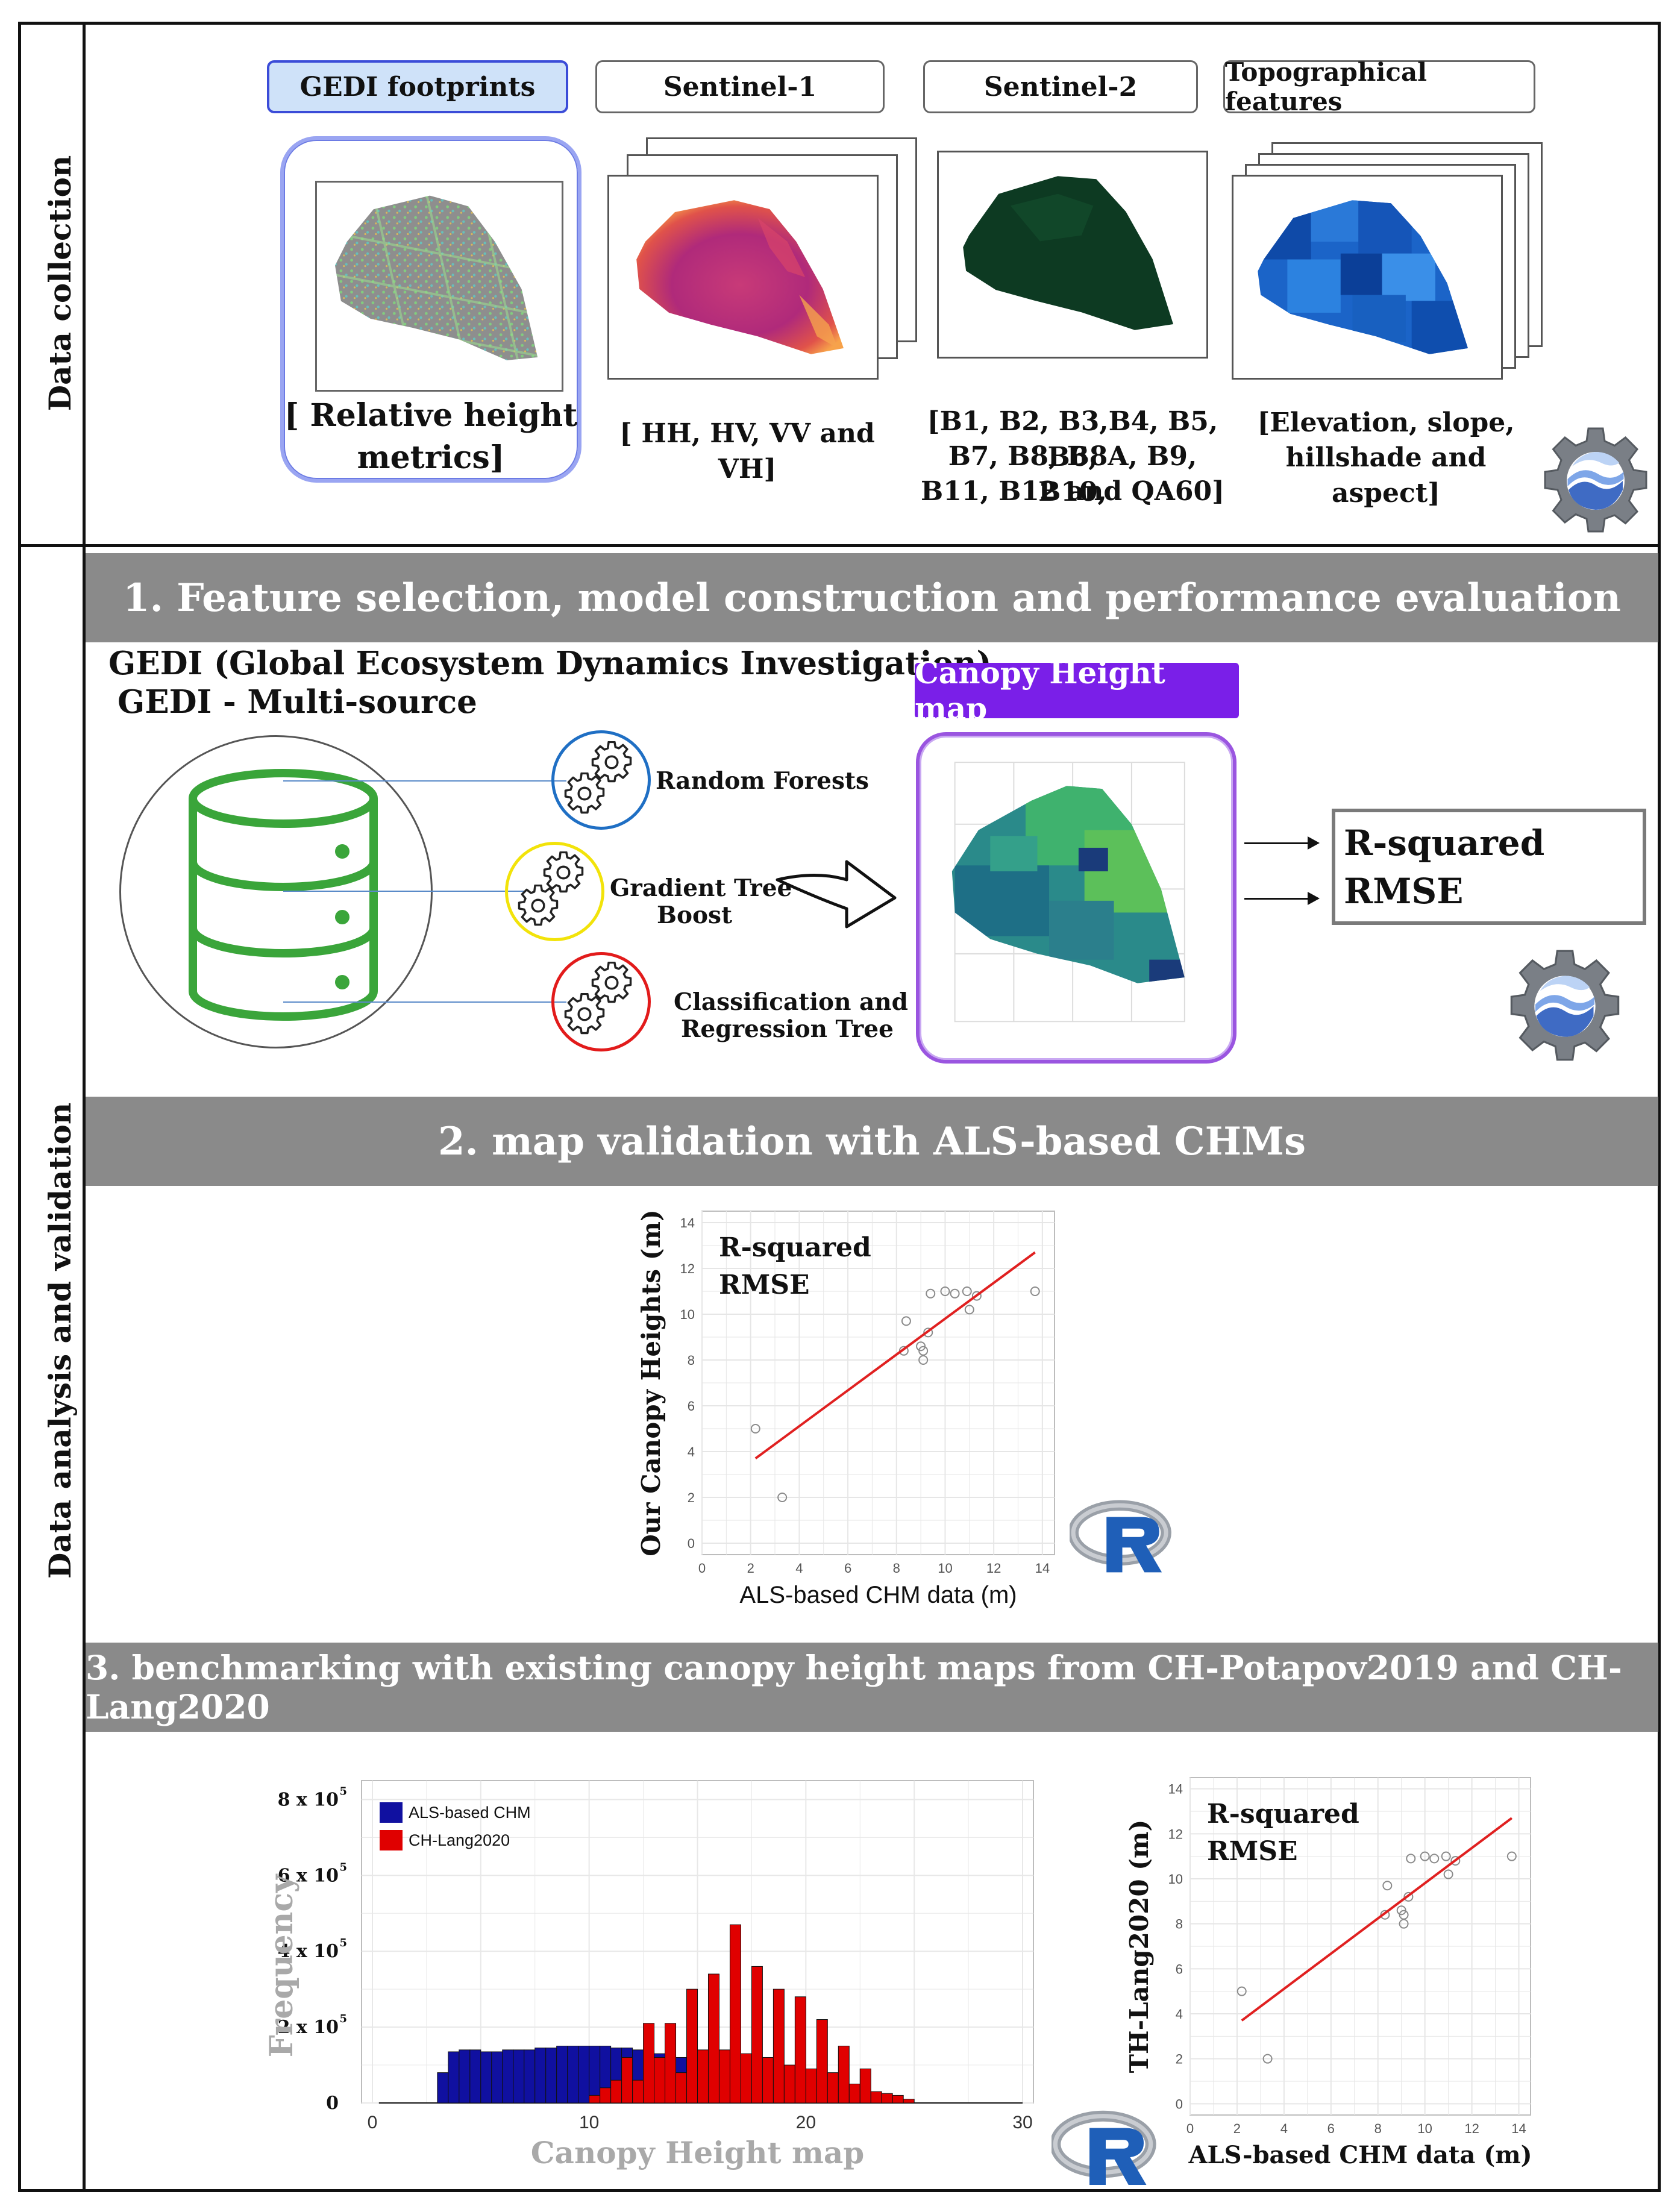  Describe the element at coordinates (1076, 898) in the screenshot. I see `canopy-height-map-panel` at that location.